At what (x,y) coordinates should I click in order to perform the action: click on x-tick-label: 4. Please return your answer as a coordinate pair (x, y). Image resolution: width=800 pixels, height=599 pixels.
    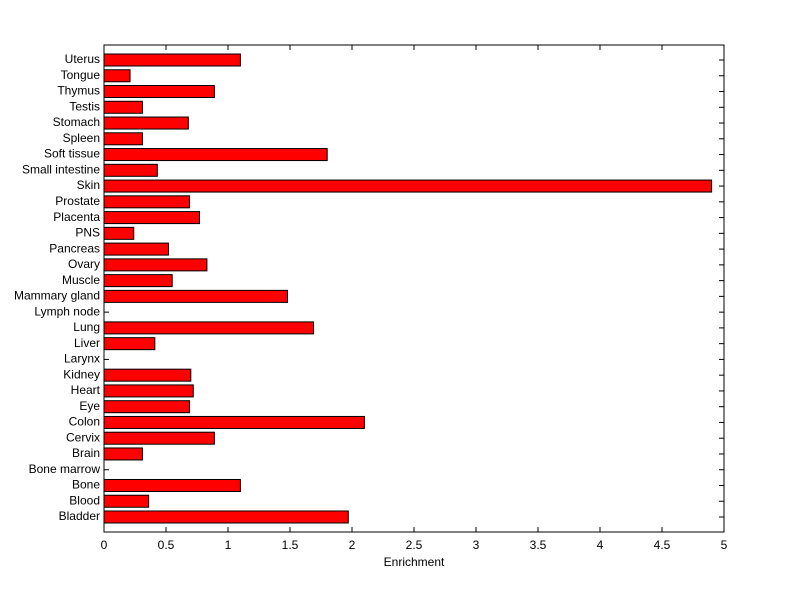
    Looking at the image, I should click on (600, 545).